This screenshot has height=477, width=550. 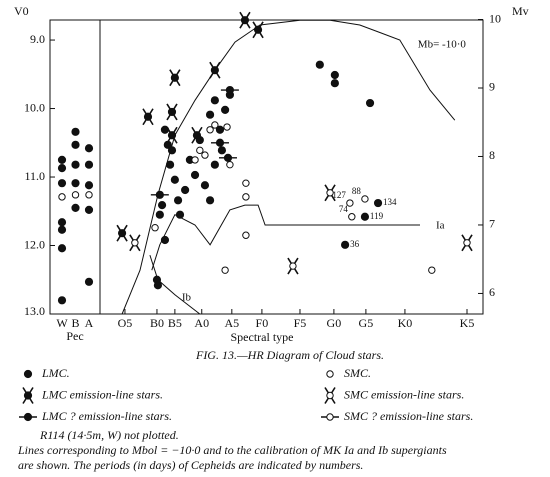 I want to click on x-tick-label: A0, so click(x=201, y=323).